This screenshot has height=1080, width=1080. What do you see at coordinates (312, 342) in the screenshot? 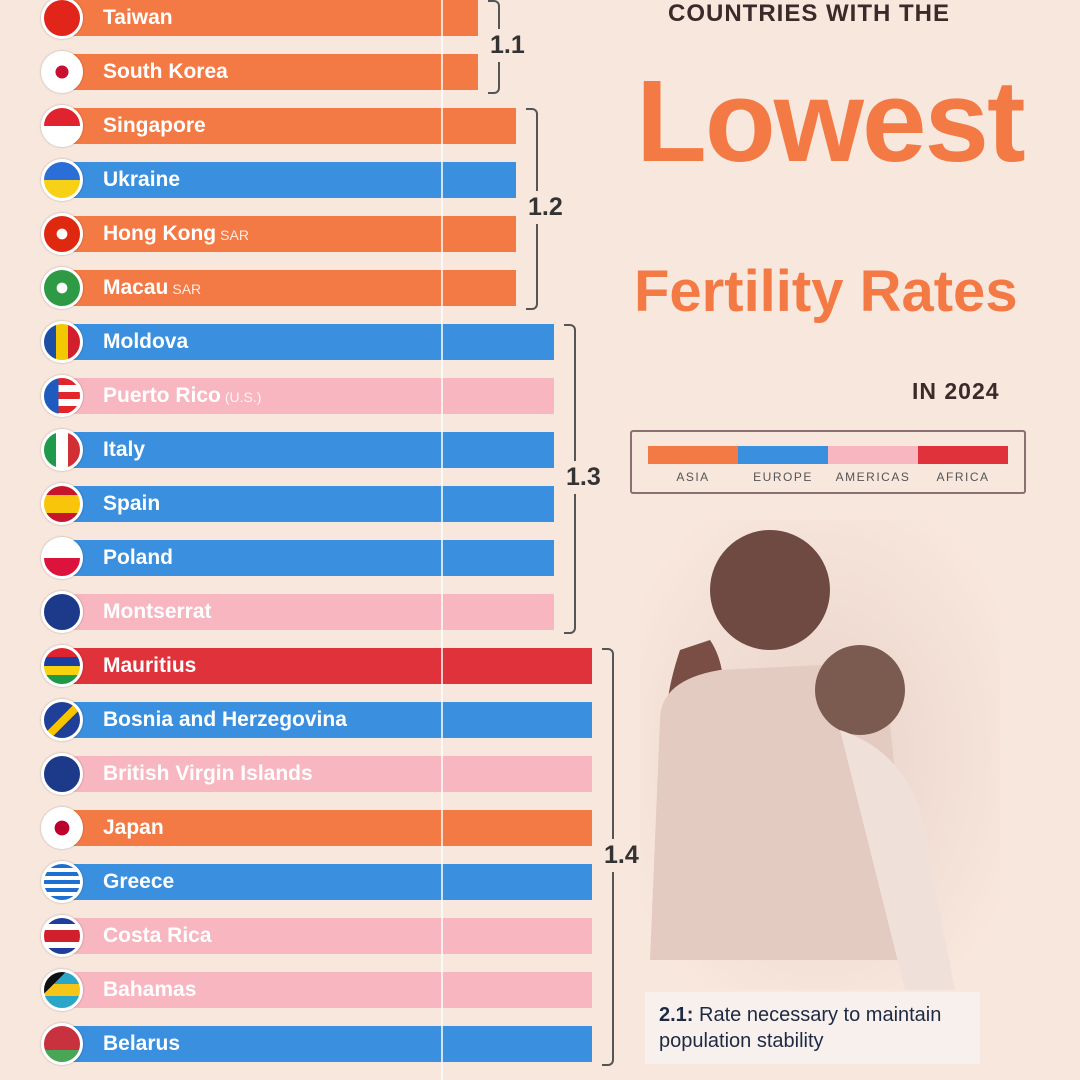
I see `bar-moldova` at bounding box center [312, 342].